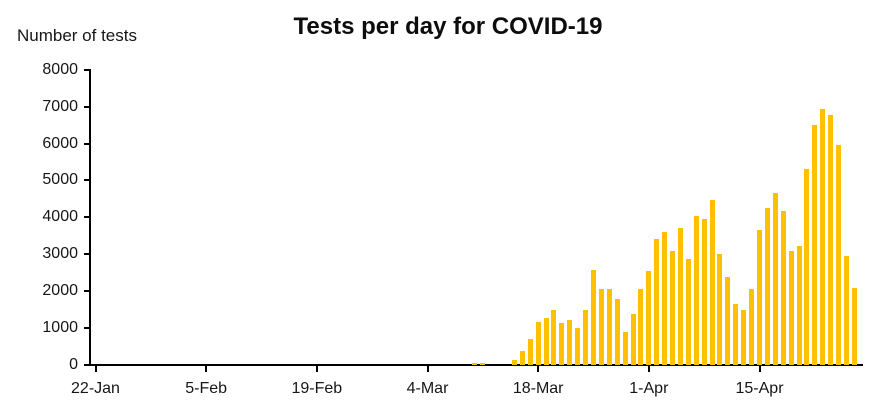 This screenshot has width=883, height=419. Describe the element at coordinates (823, 237) in the screenshot. I see `bar-23-Apr` at that location.